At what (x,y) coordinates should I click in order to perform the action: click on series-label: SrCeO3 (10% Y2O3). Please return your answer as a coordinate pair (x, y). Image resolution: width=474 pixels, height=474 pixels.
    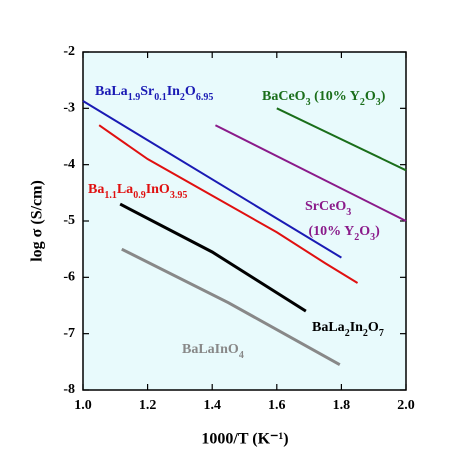
    Looking at the image, I should click on (342, 221).